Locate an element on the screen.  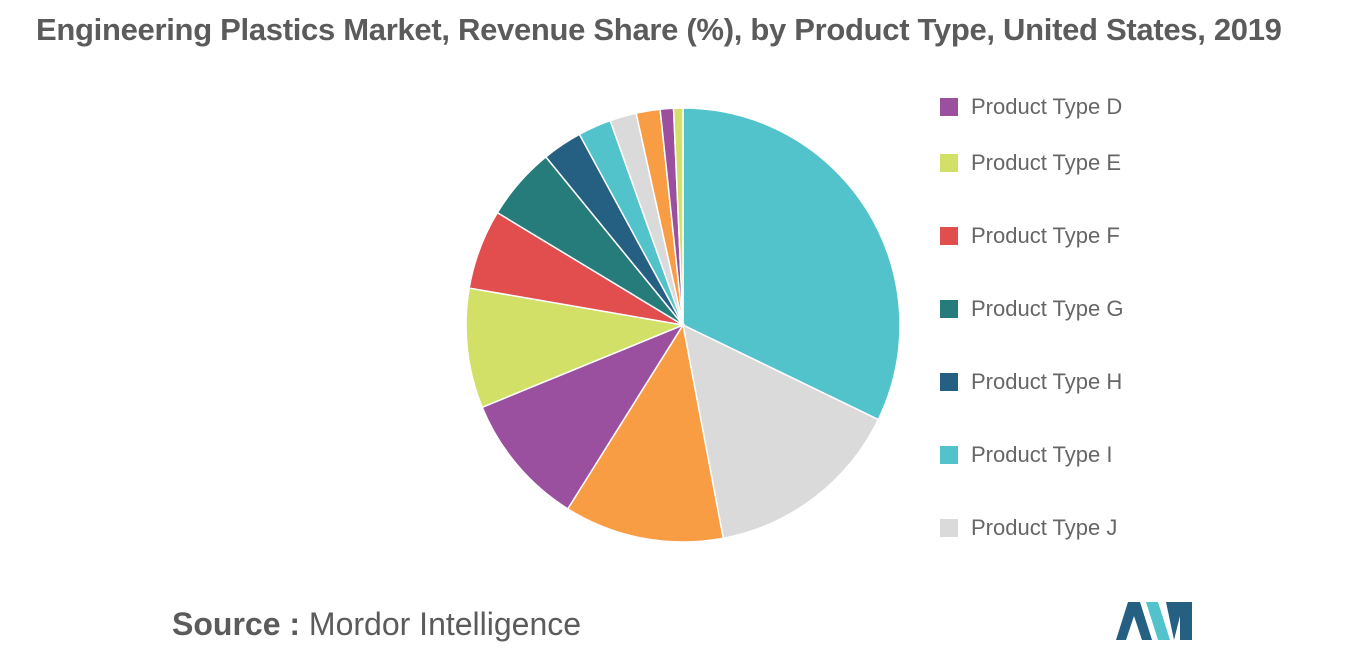
legend-label: Product Type F is located at coordinates (1045, 235).